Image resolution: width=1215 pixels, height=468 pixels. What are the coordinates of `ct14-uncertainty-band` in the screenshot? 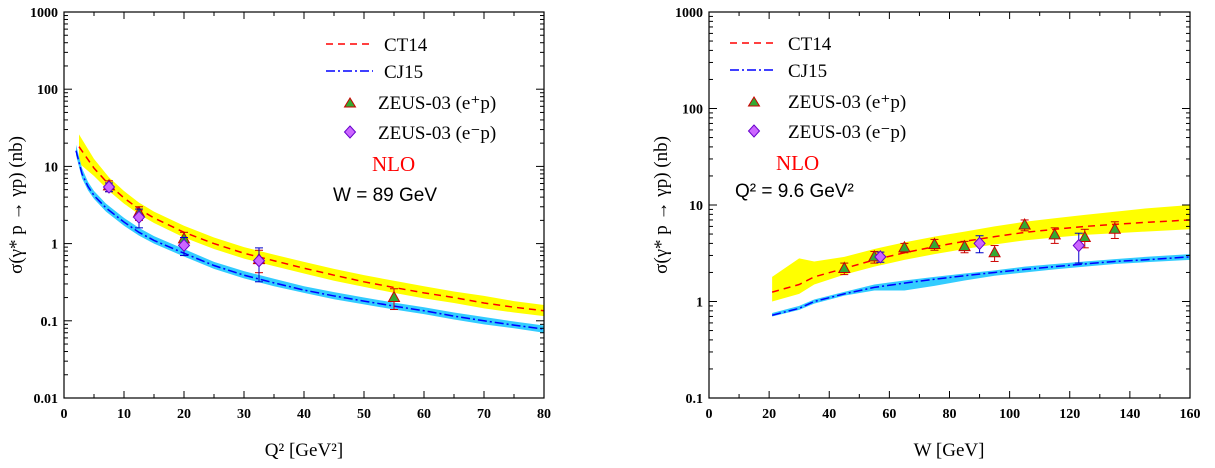 It's located at (311, 225).